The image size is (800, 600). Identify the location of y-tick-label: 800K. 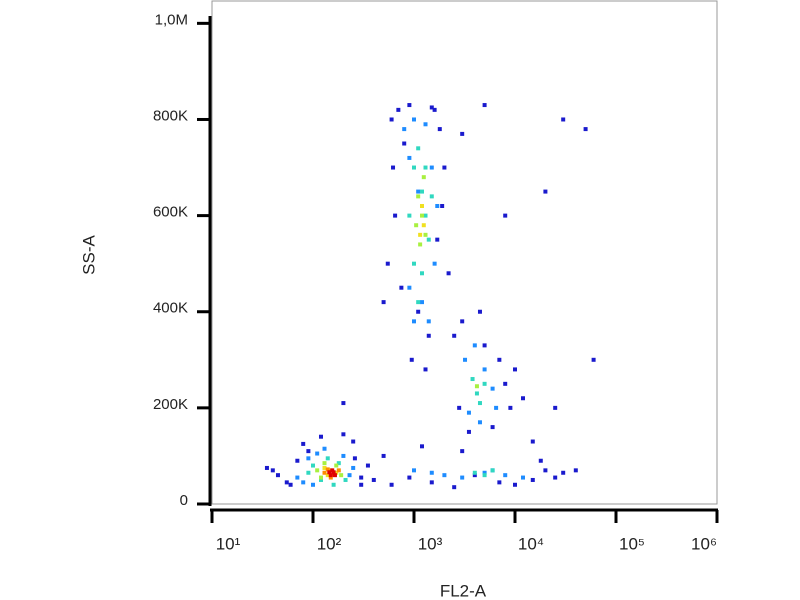
(170, 115).